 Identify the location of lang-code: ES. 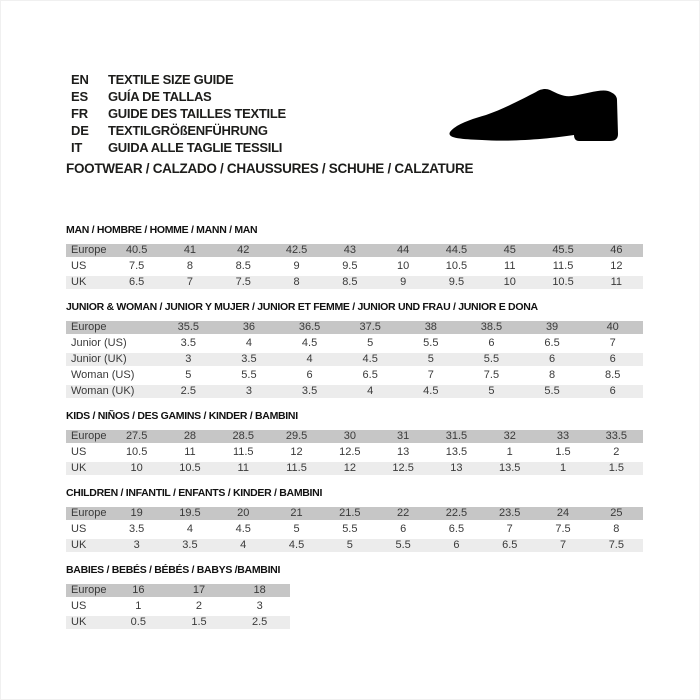
(79, 96).